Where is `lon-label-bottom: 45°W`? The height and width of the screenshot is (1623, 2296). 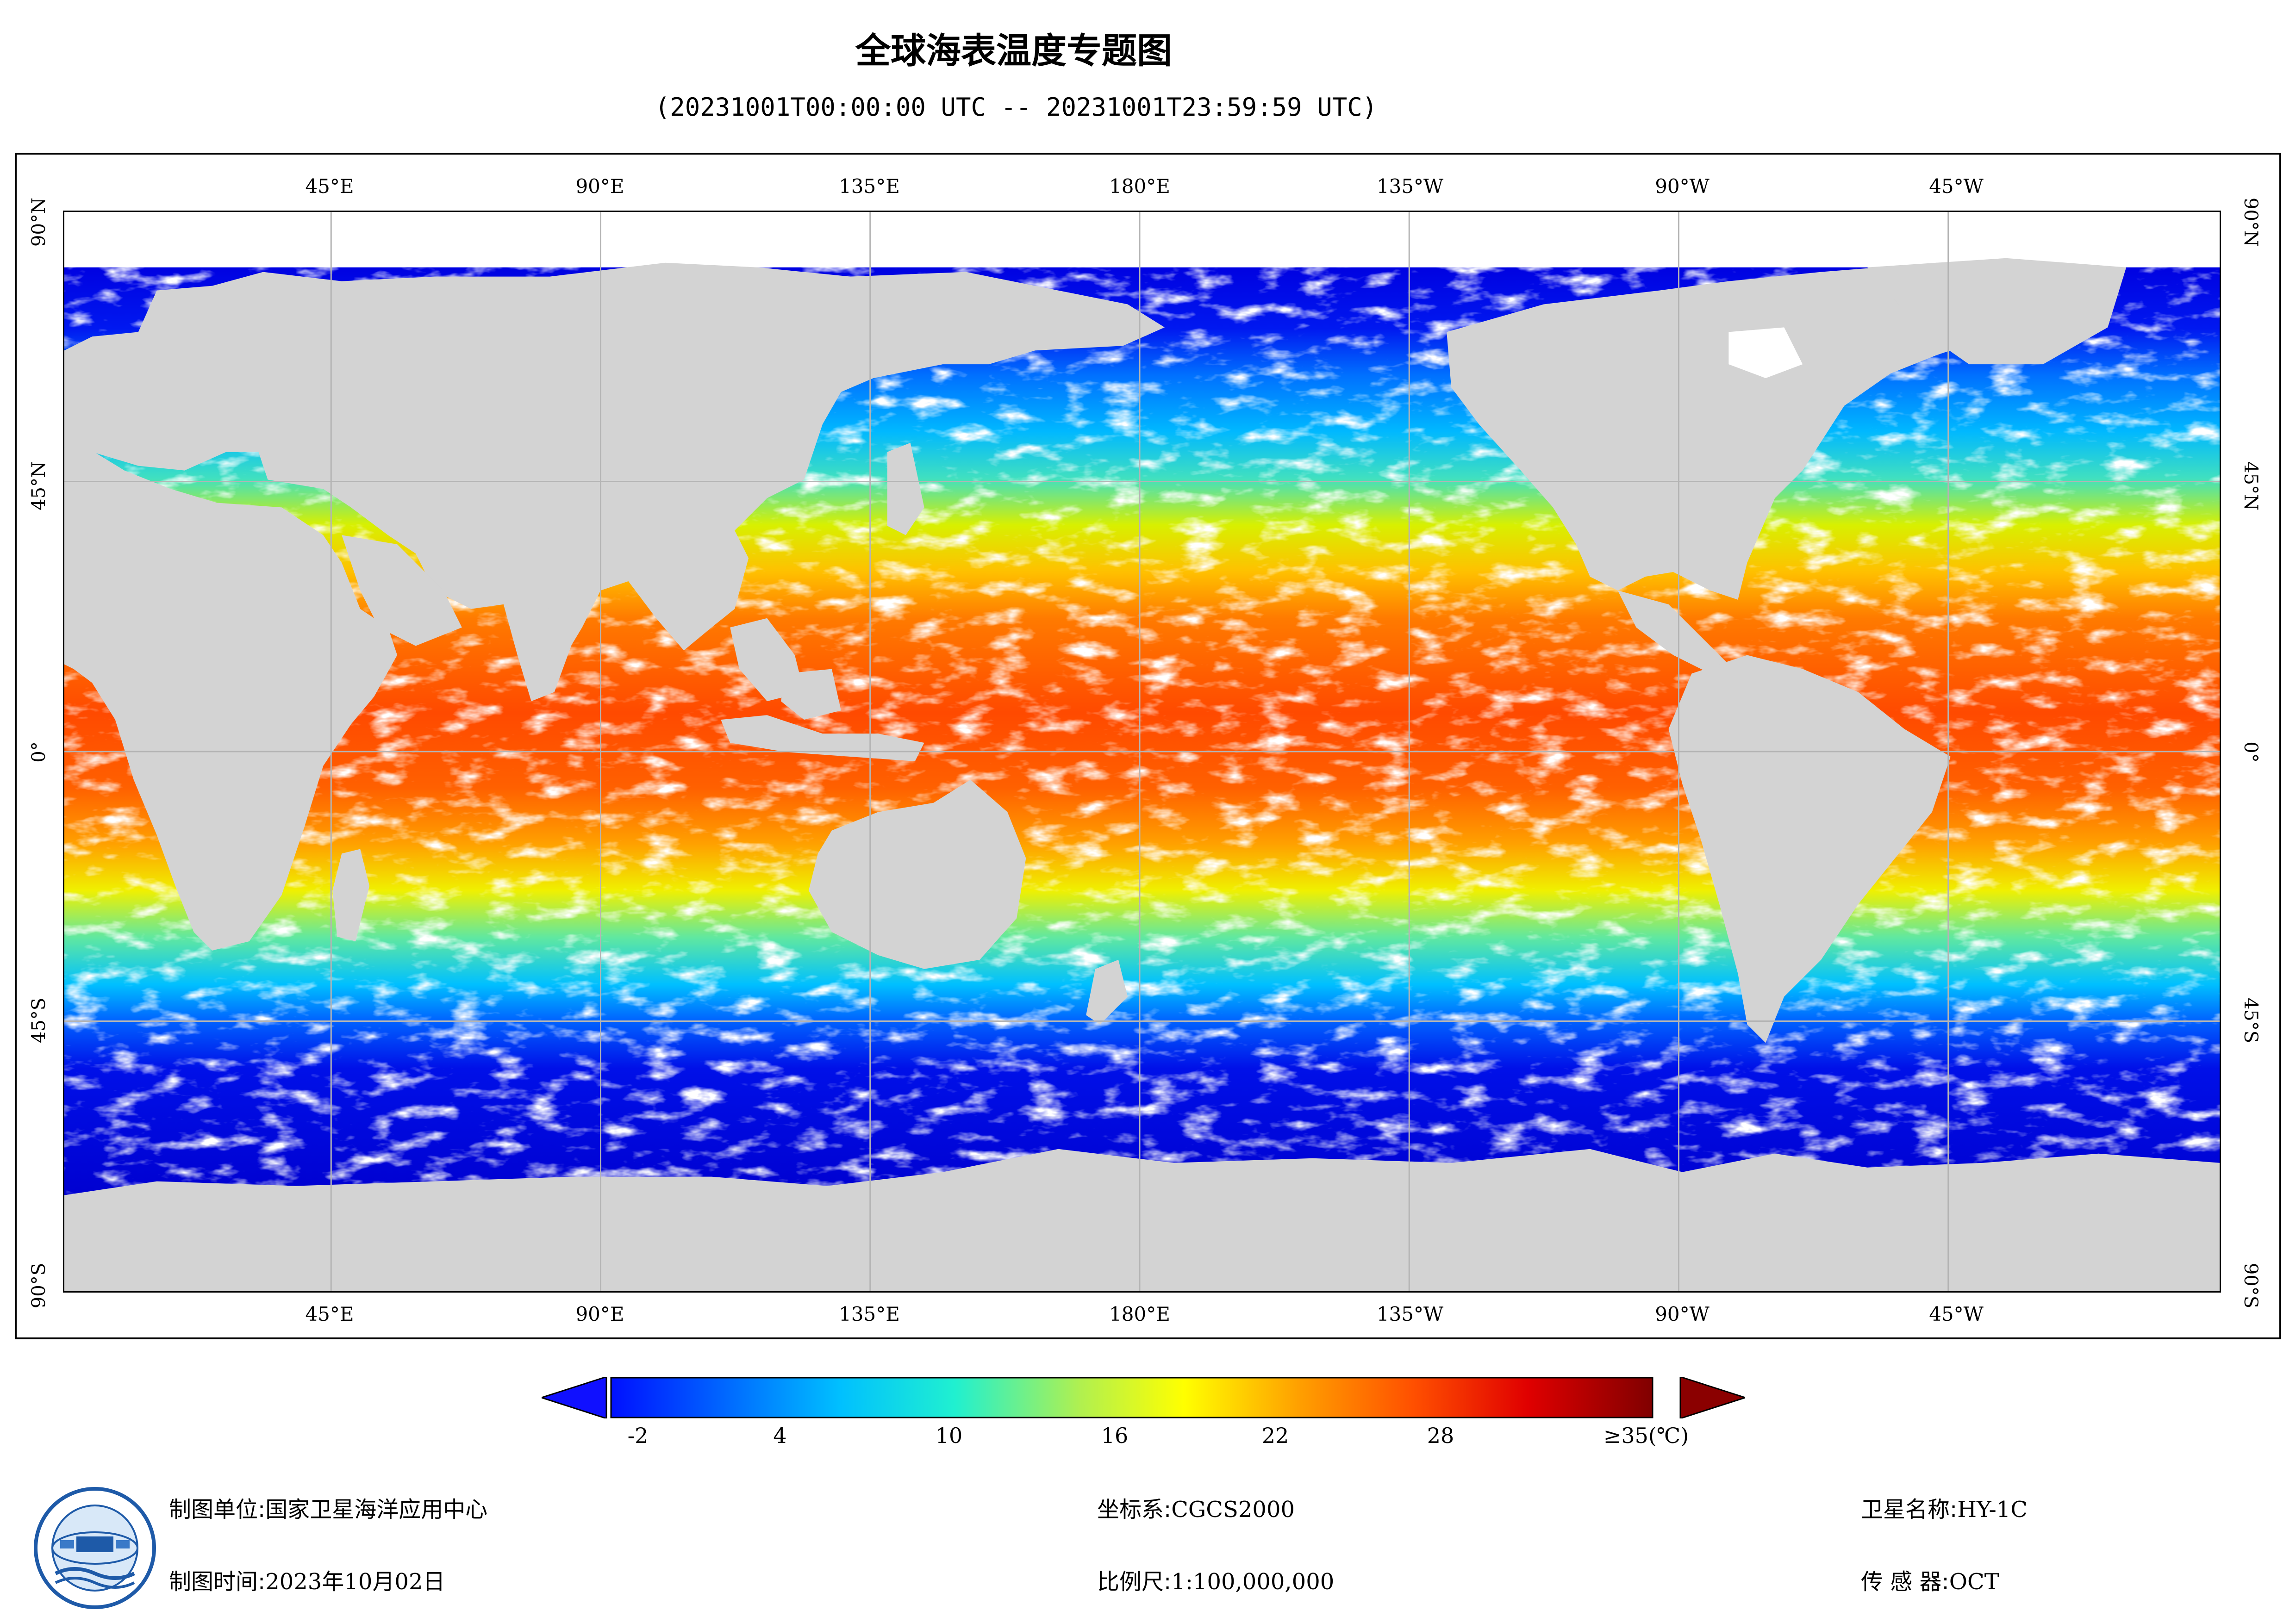
lon-label-bottom: 45°W is located at coordinates (1957, 1314).